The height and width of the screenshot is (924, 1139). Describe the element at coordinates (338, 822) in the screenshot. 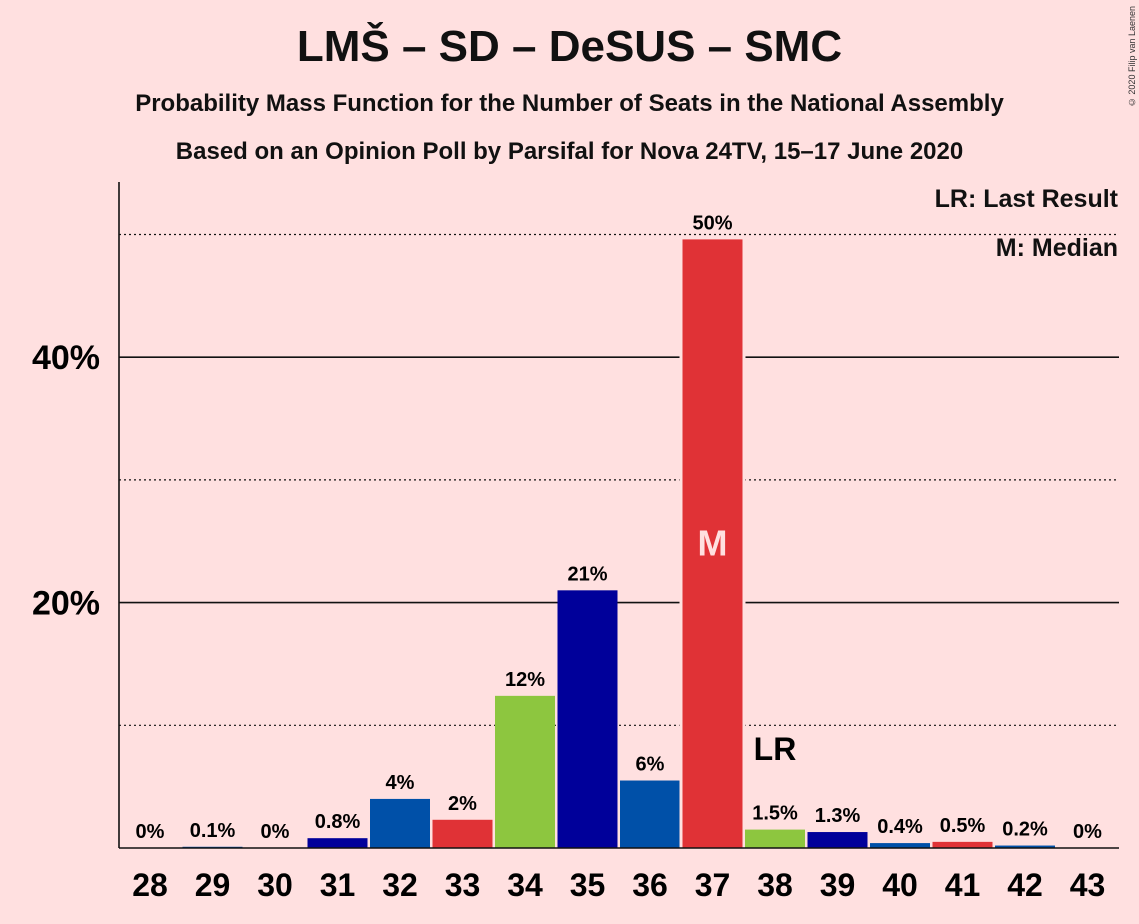

I see `data-label: 0.8%` at that location.